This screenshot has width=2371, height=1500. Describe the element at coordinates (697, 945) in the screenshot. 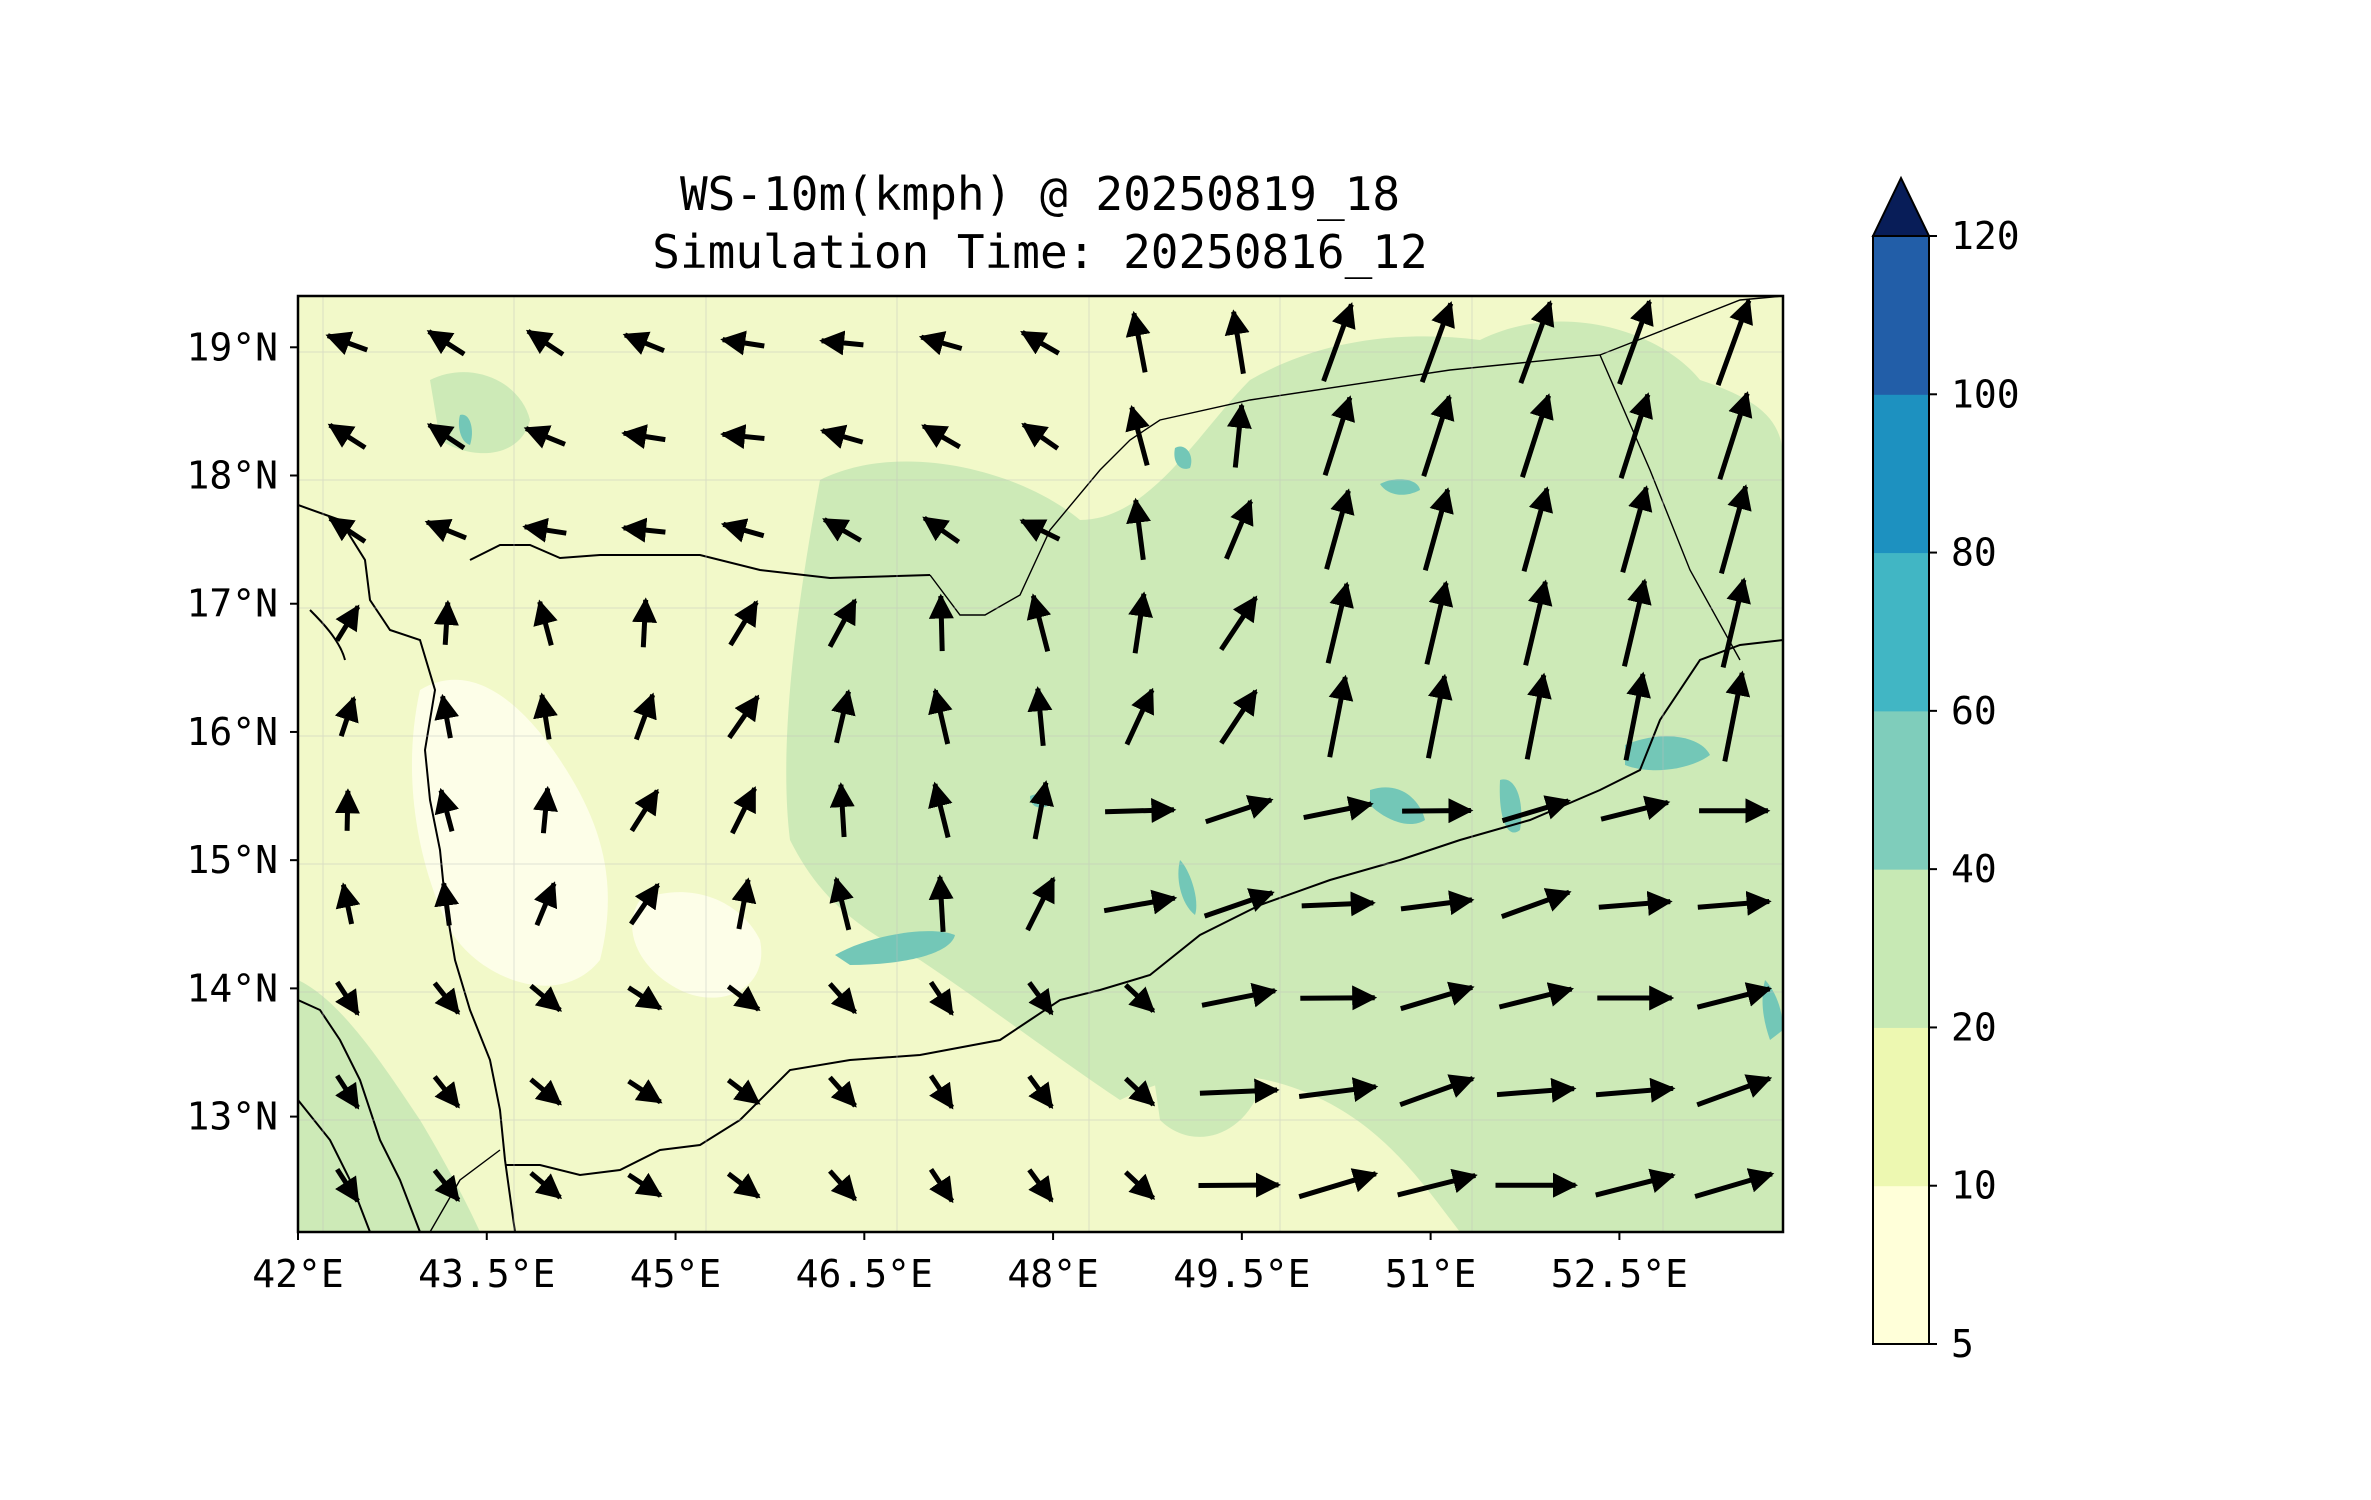

I see `low-wind-patch` at that location.